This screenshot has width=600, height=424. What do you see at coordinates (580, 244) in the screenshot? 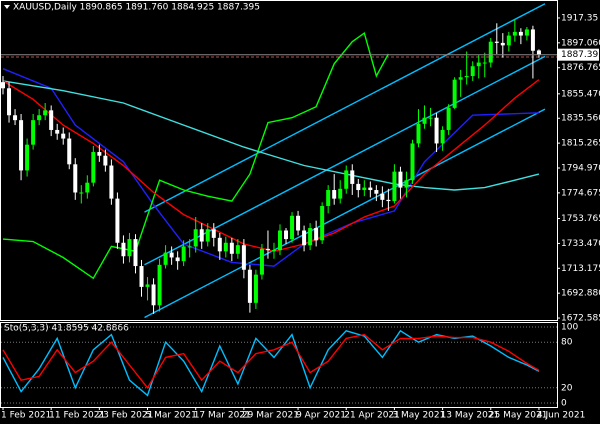
I see `y-tick-label: 1733.470` at bounding box center [580, 244].